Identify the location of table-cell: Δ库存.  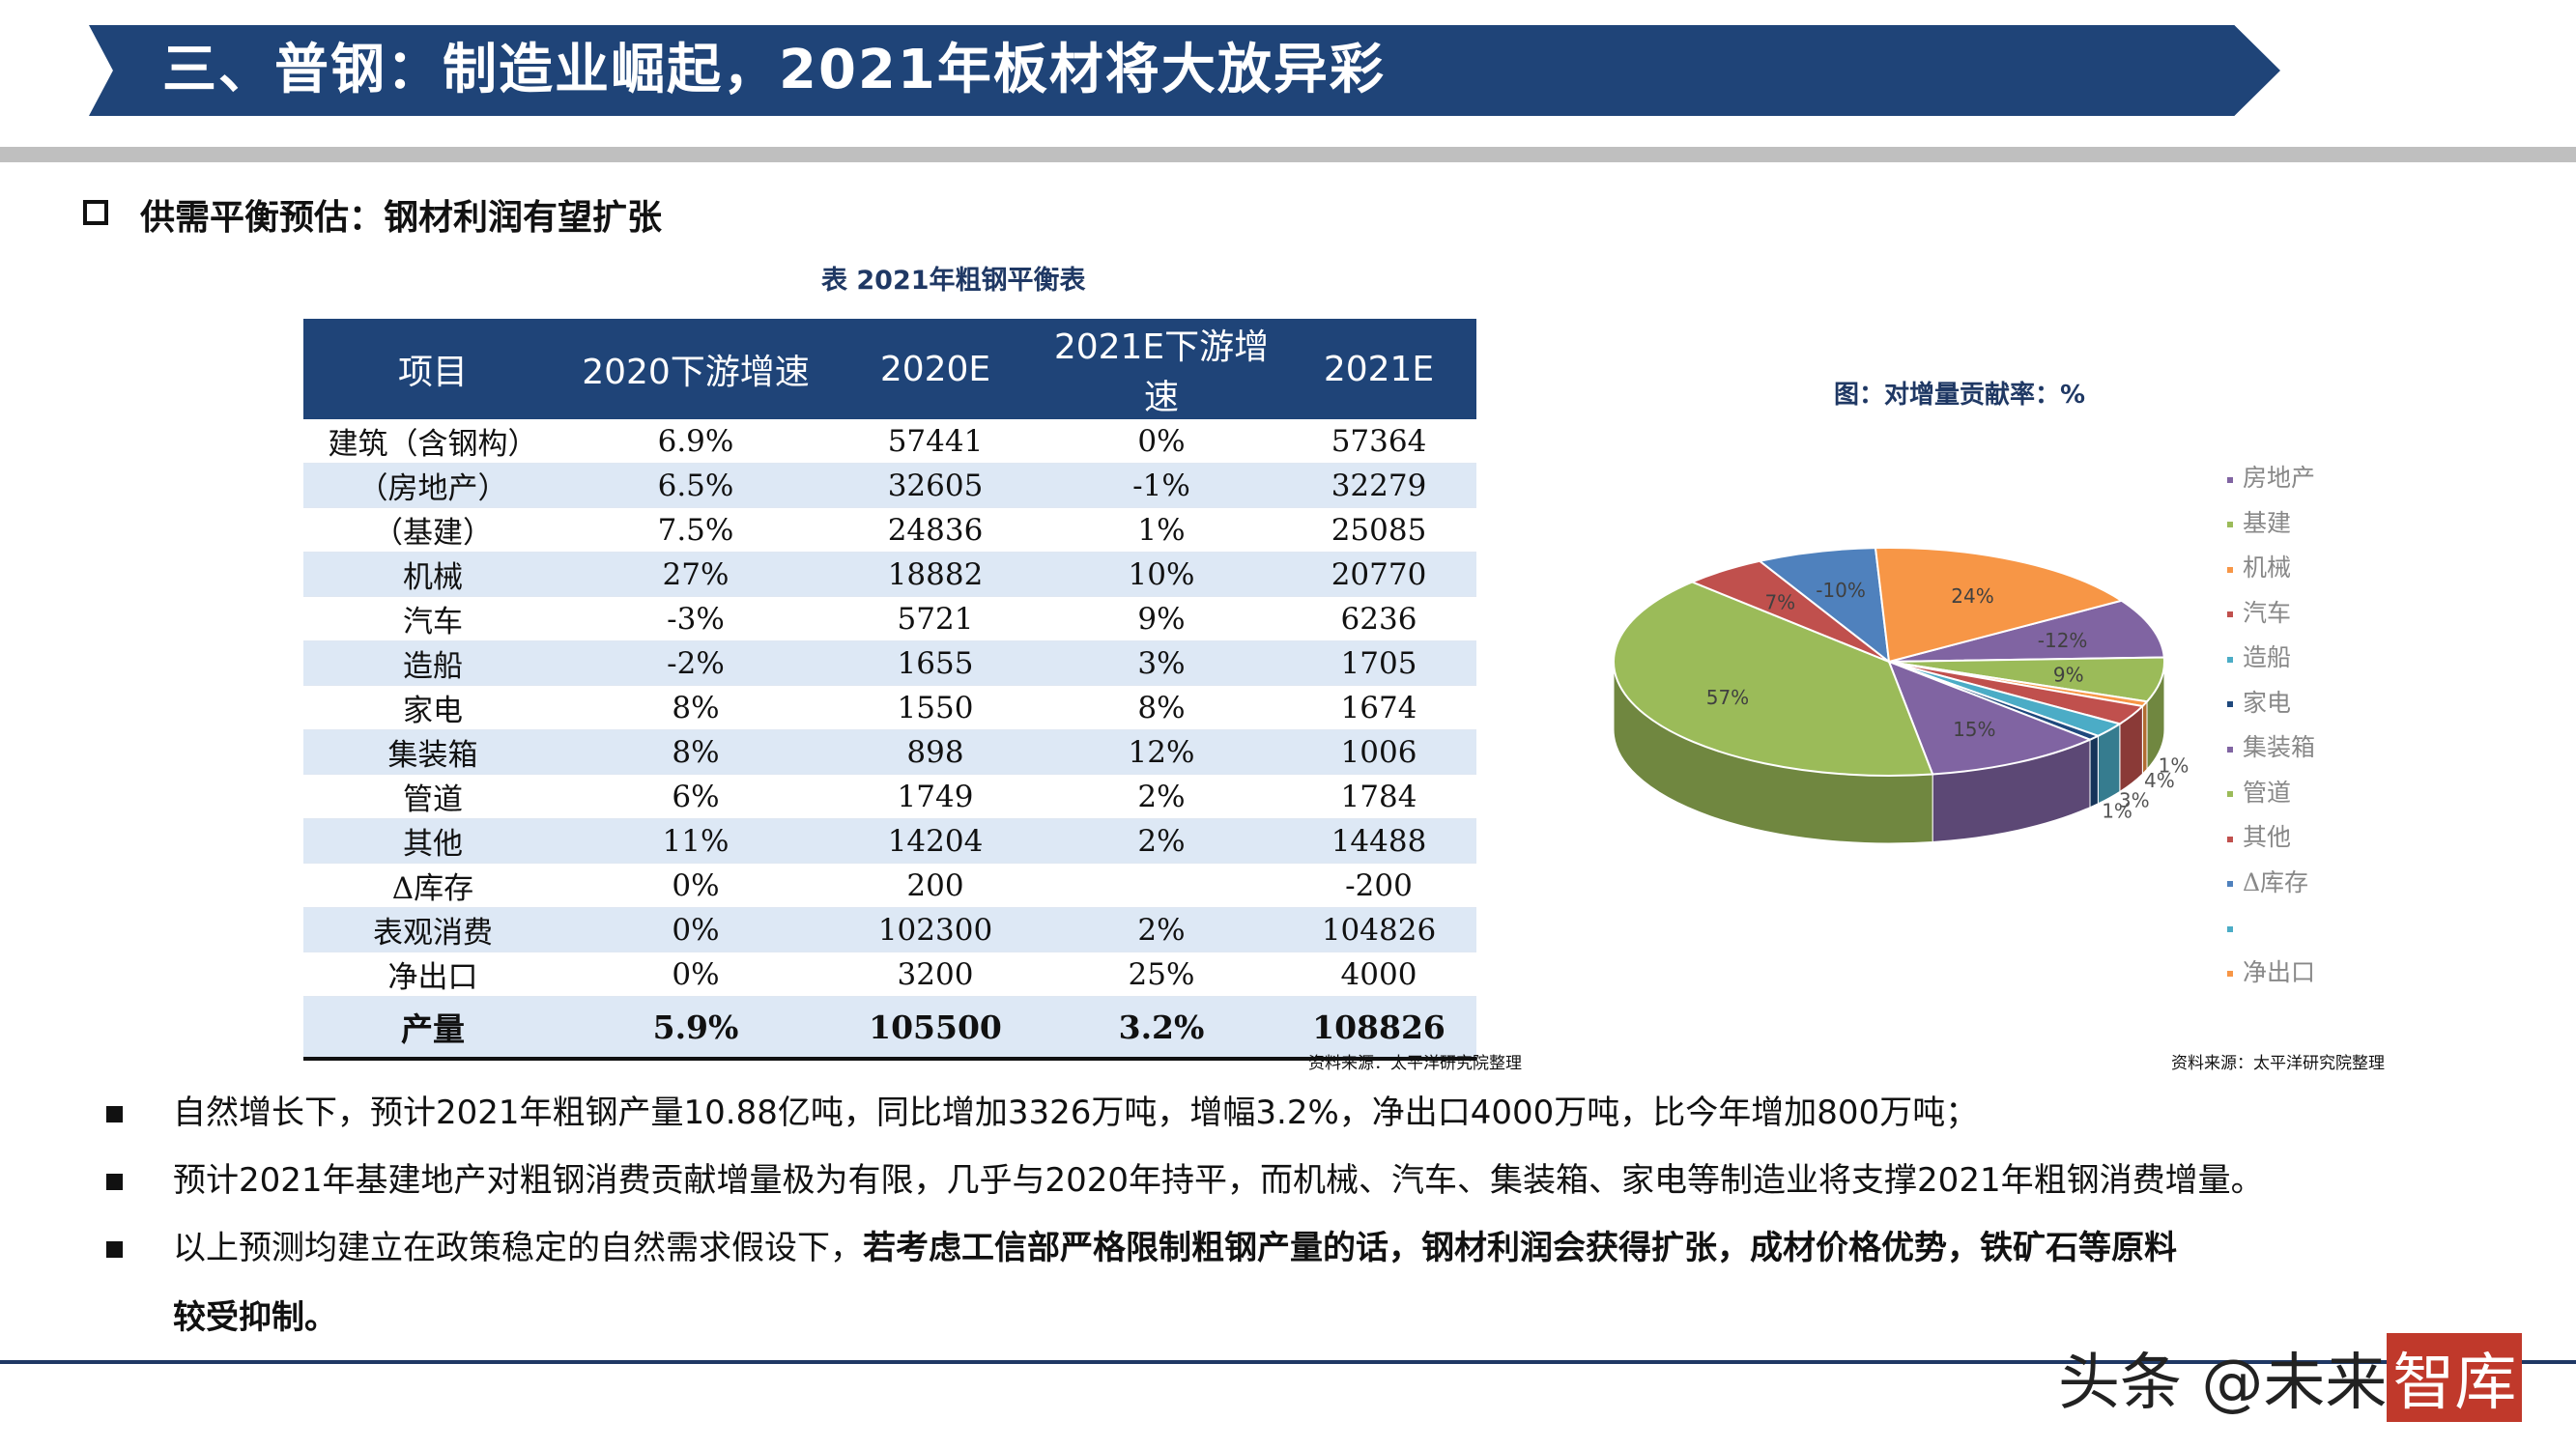
(433, 885).